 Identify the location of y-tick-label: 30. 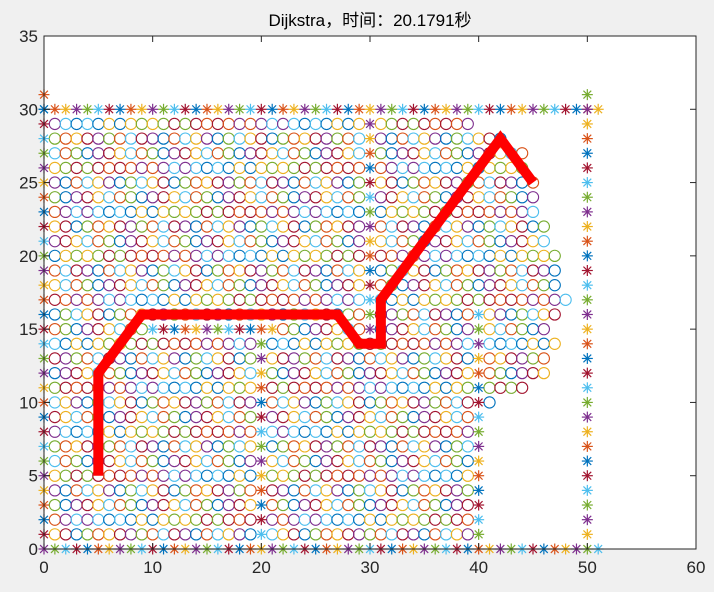
(28, 109).